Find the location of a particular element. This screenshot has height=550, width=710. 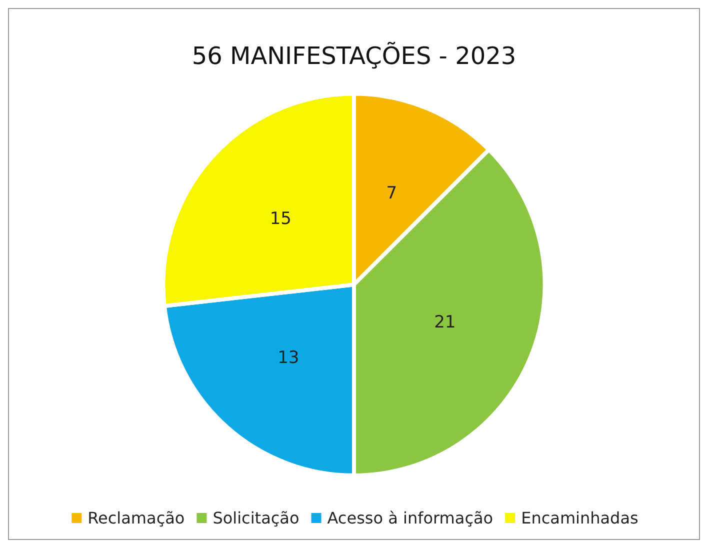

legend-label: Acesso à informação is located at coordinates (410, 518).